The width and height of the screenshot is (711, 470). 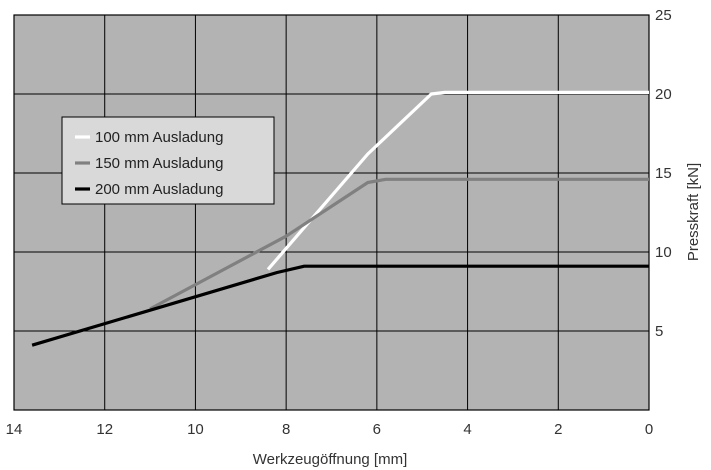 What do you see at coordinates (663, 94) in the screenshot?
I see `y-tick-label: 20` at bounding box center [663, 94].